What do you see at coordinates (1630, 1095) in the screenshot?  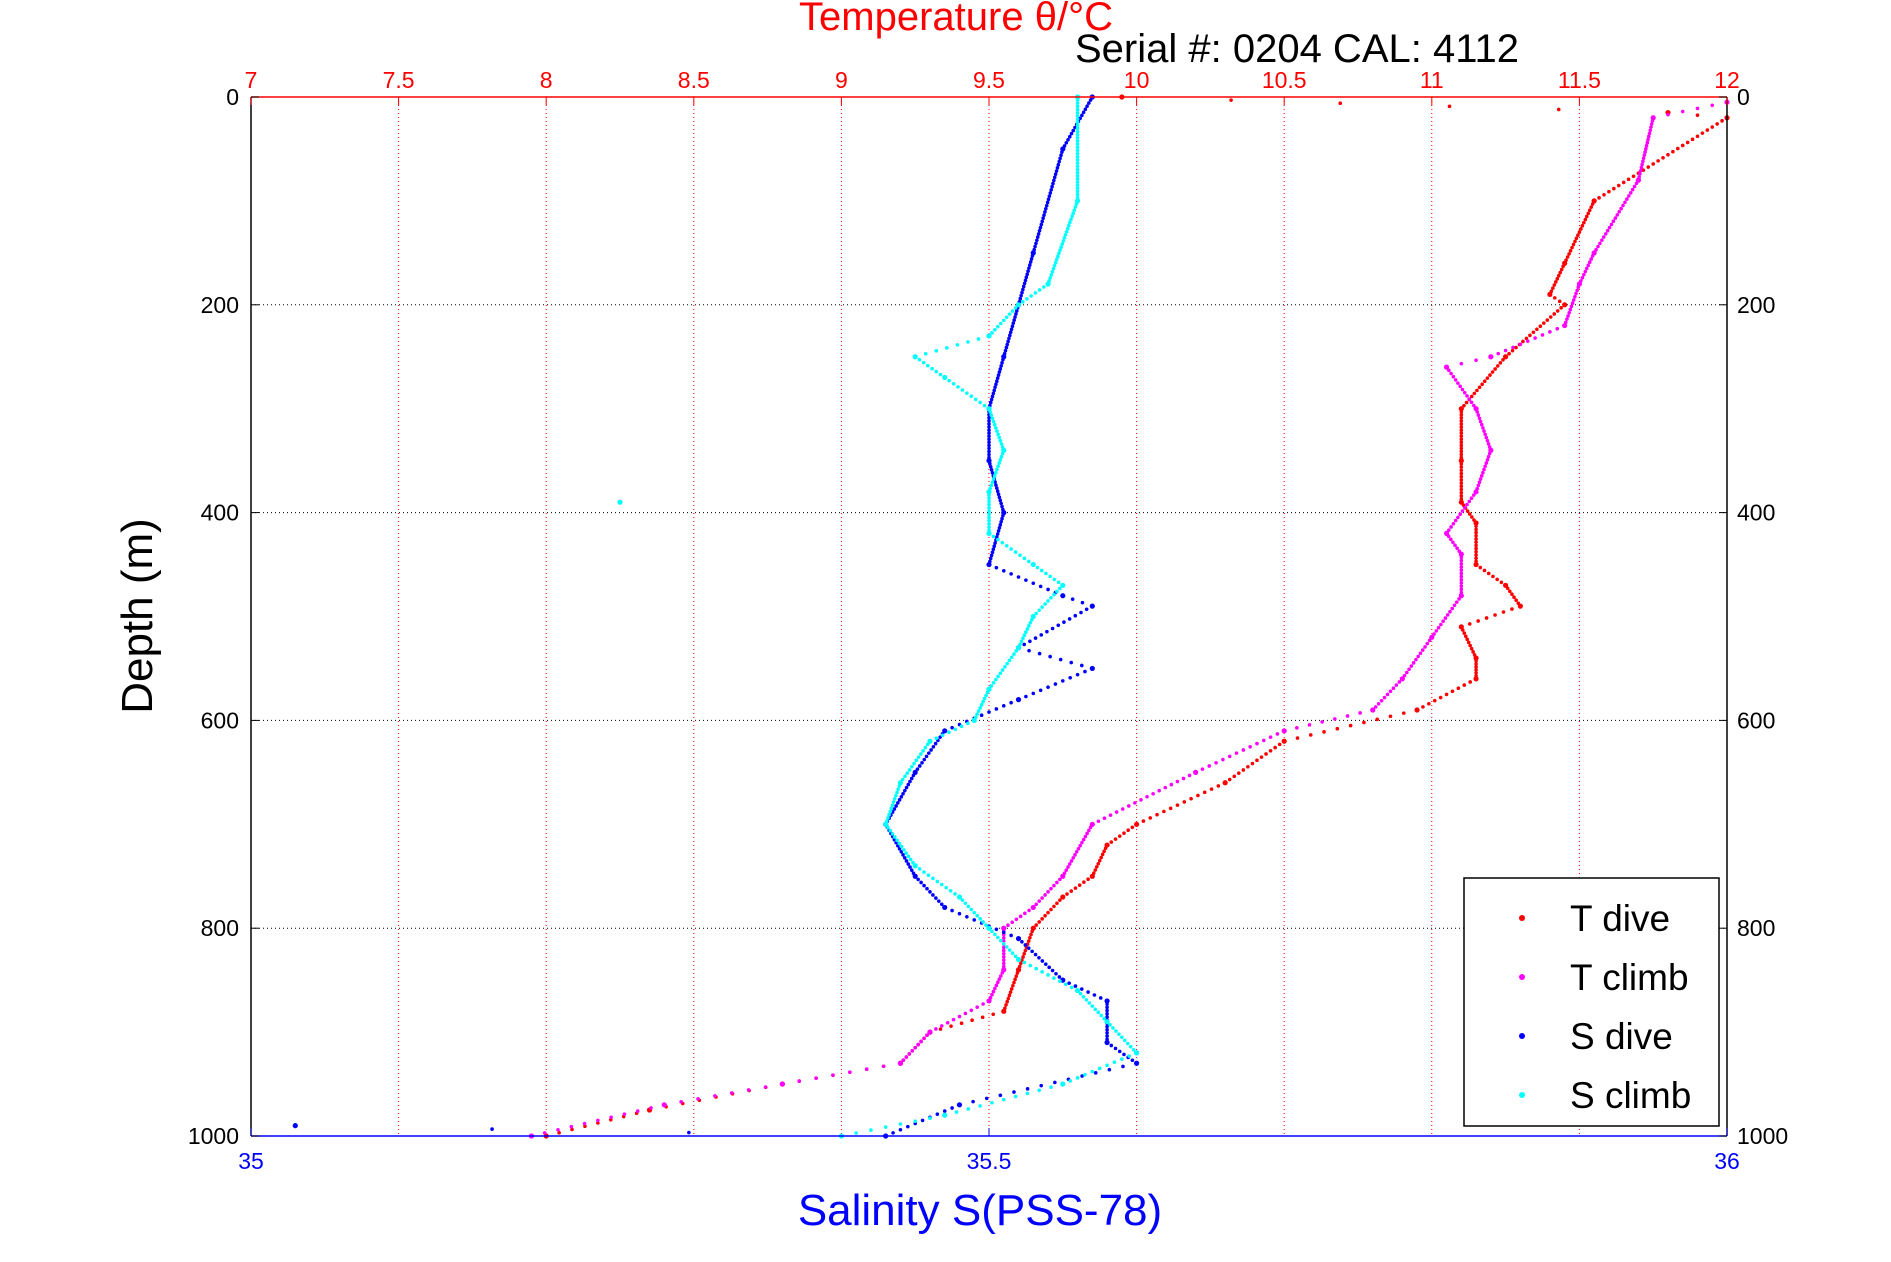 I see `legend-label: S climb` at bounding box center [1630, 1095].